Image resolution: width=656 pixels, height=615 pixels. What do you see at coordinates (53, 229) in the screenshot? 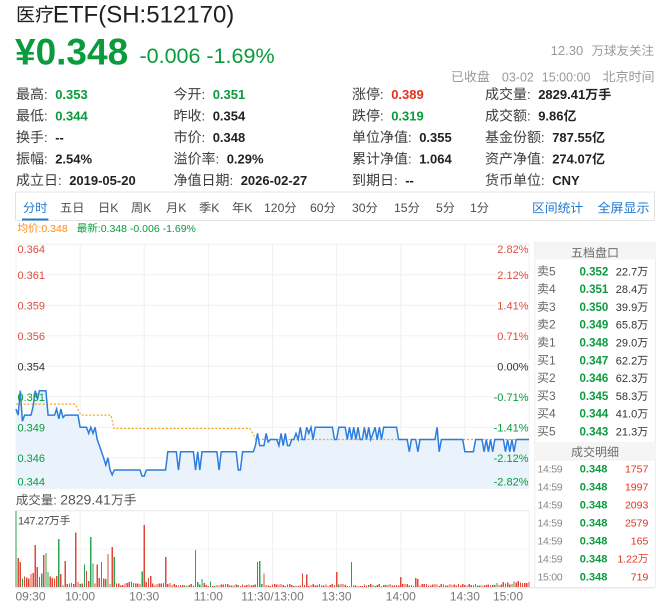
I see `svg-text: :0.348` at bounding box center [53, 229].